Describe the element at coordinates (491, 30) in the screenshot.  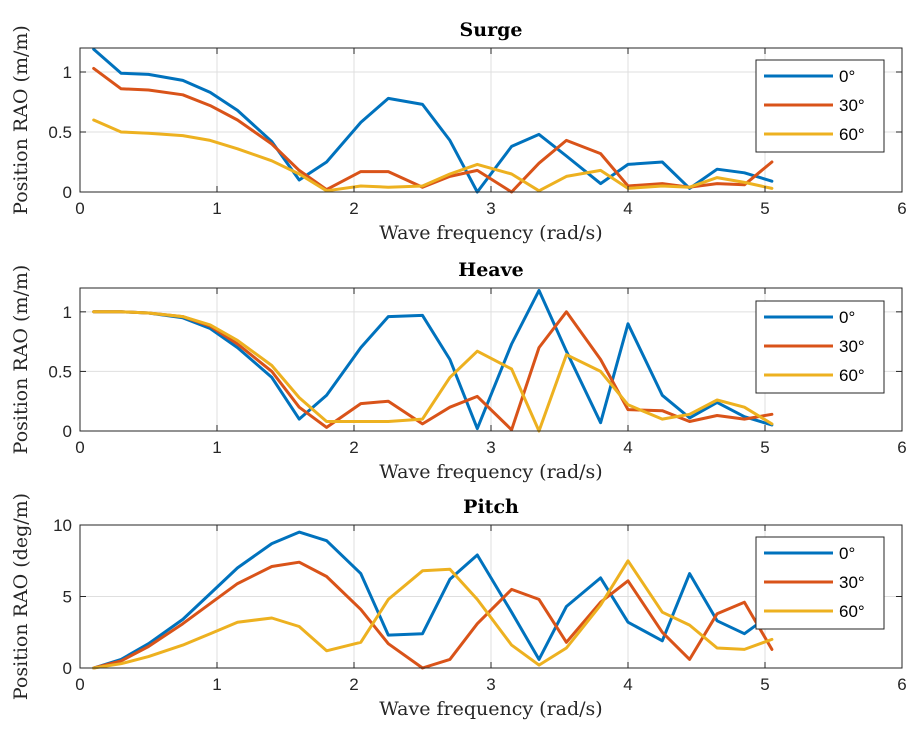
I see `chart-title: Surge` at that location.